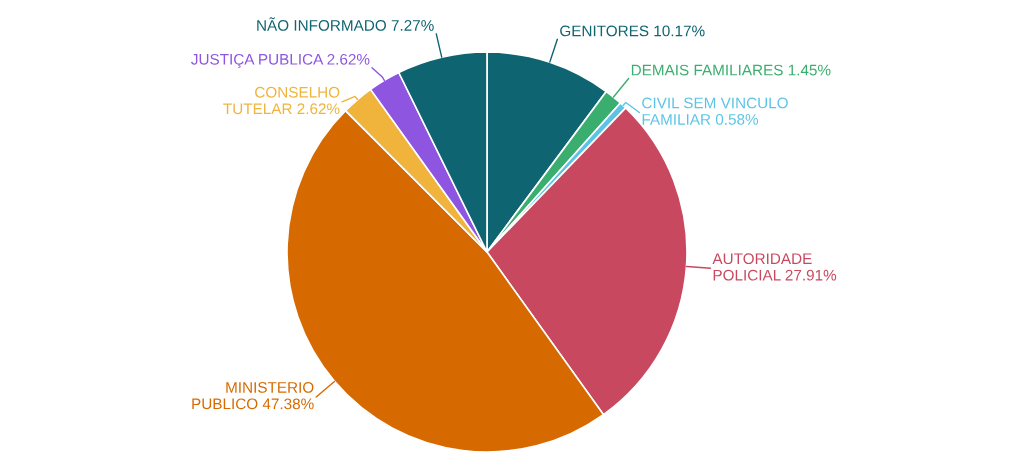  I want to click on slice-label: MINISTERIO PUBLICO 47.38%, so click(253, 396).